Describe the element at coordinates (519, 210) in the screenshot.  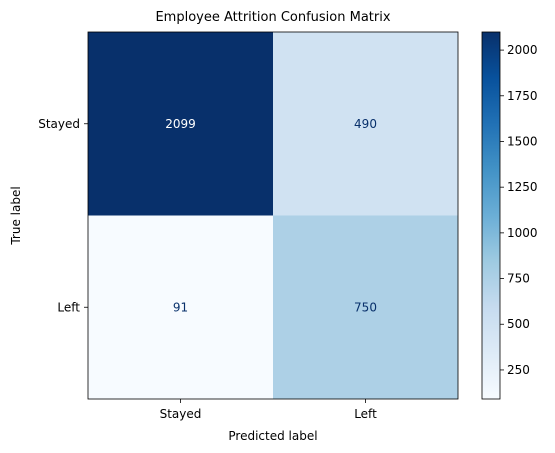
I see `colorbar-ticks: 250 500 750 1000 1250 1500 1750 2000` at that location.